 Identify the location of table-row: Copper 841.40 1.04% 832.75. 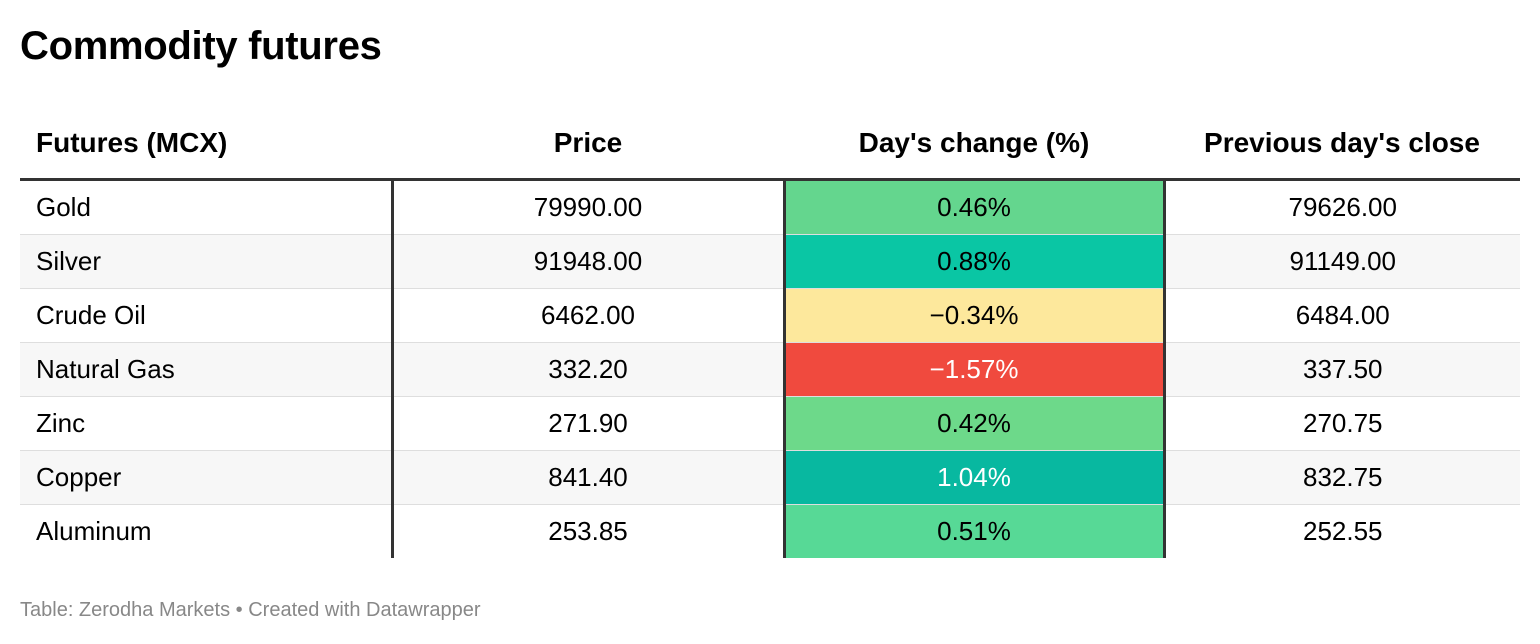
(770, 477).